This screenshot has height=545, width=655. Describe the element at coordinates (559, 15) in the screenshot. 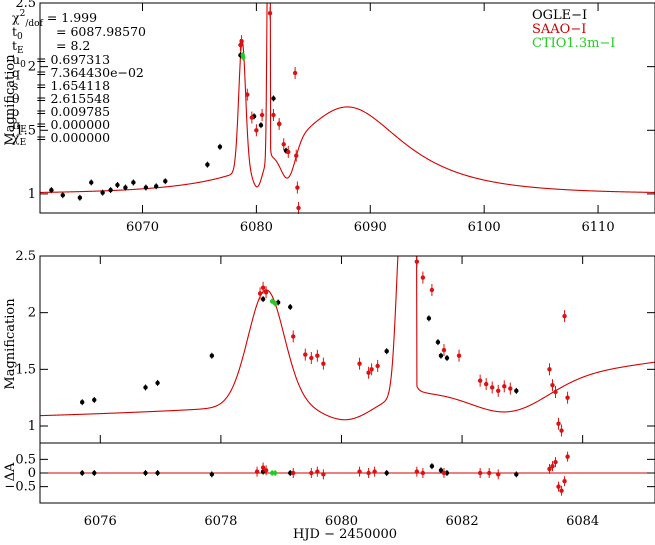

I see `legend-ogle: OGLE−I` at that location.